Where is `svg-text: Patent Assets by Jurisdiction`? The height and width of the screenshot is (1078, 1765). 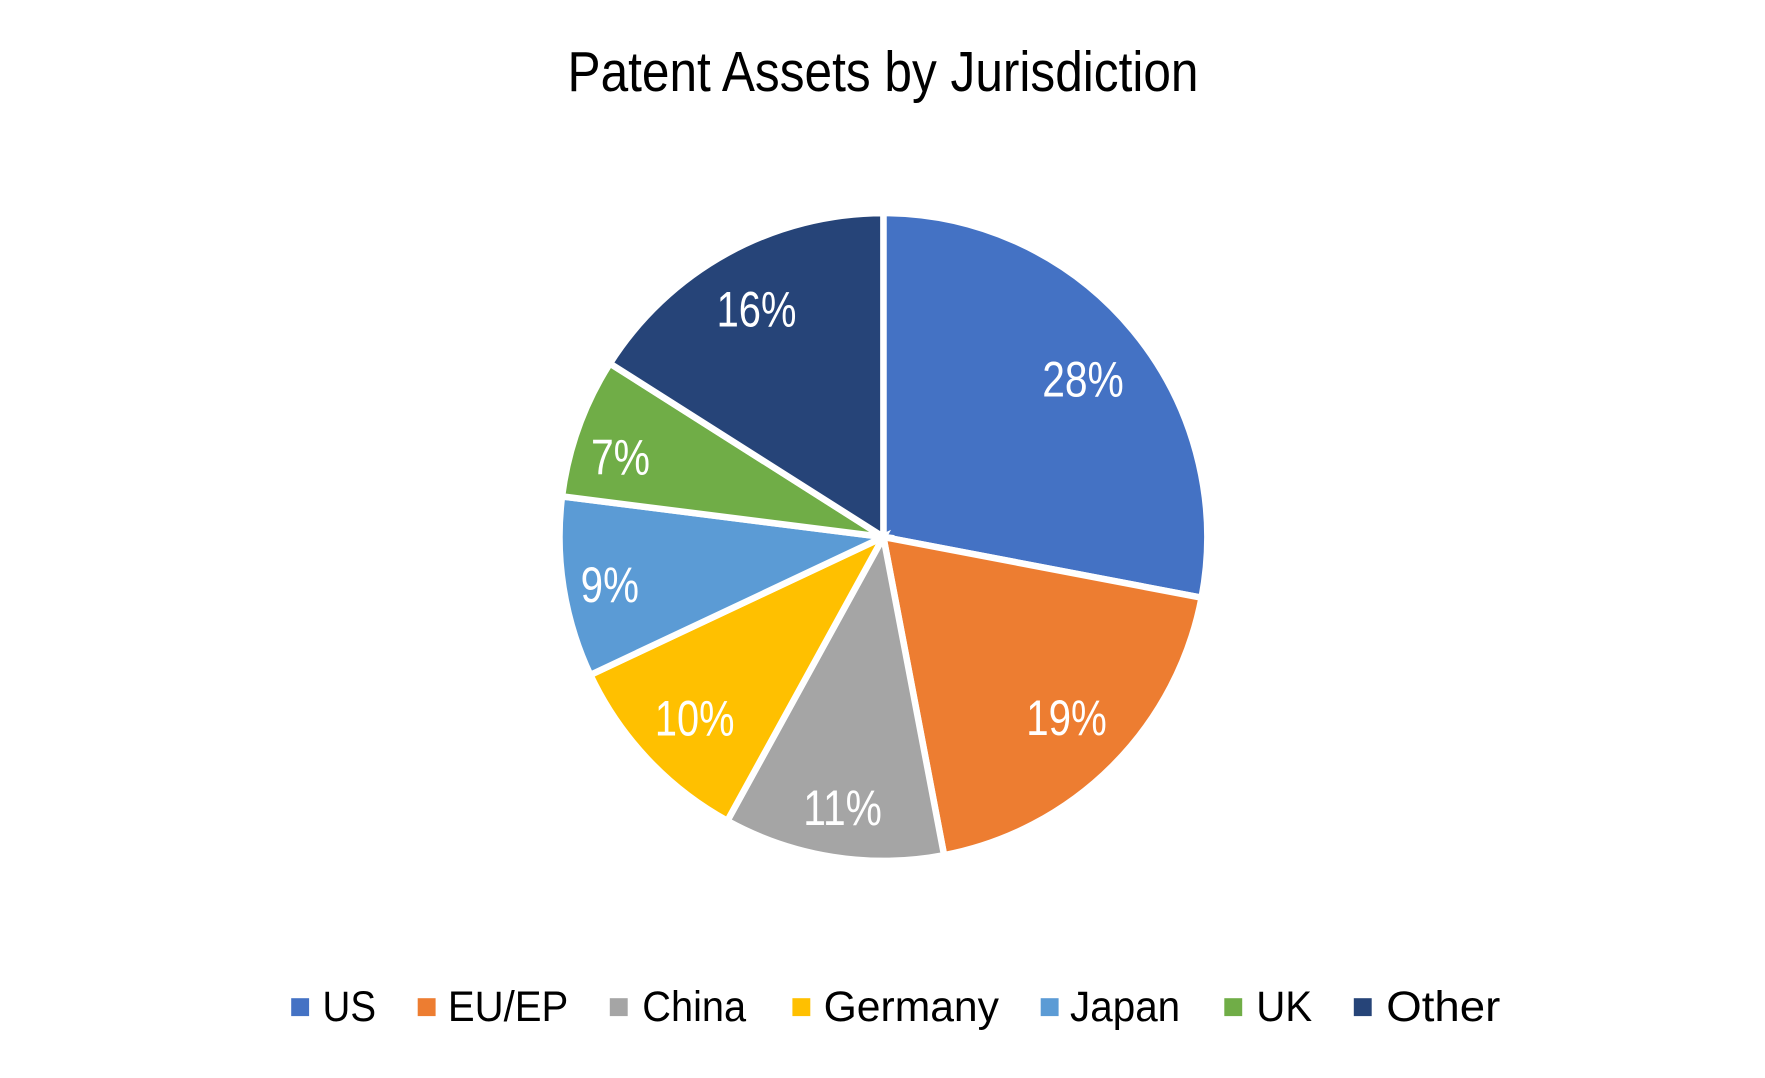
svg-text: Patent Assets by Jurisdiction is located at coordinates (883, 72).